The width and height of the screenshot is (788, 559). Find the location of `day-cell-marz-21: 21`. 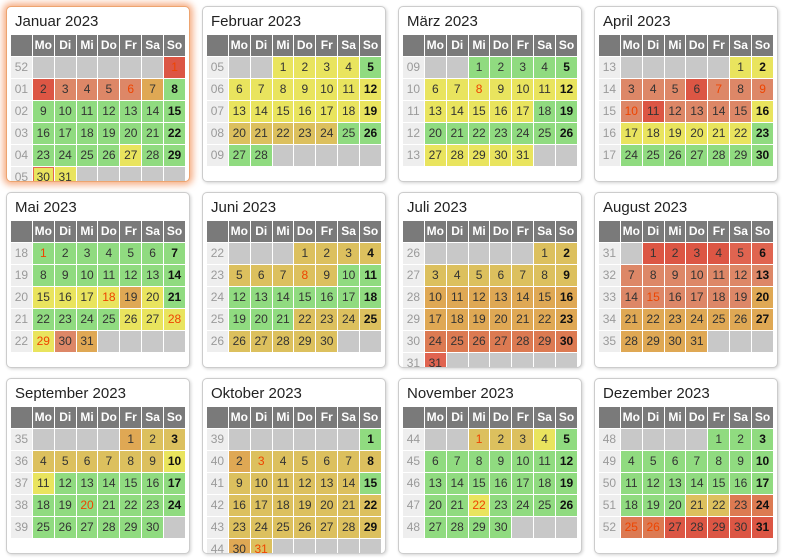

day-cell-marz-21: 21 is located at coordinates (457, 133).